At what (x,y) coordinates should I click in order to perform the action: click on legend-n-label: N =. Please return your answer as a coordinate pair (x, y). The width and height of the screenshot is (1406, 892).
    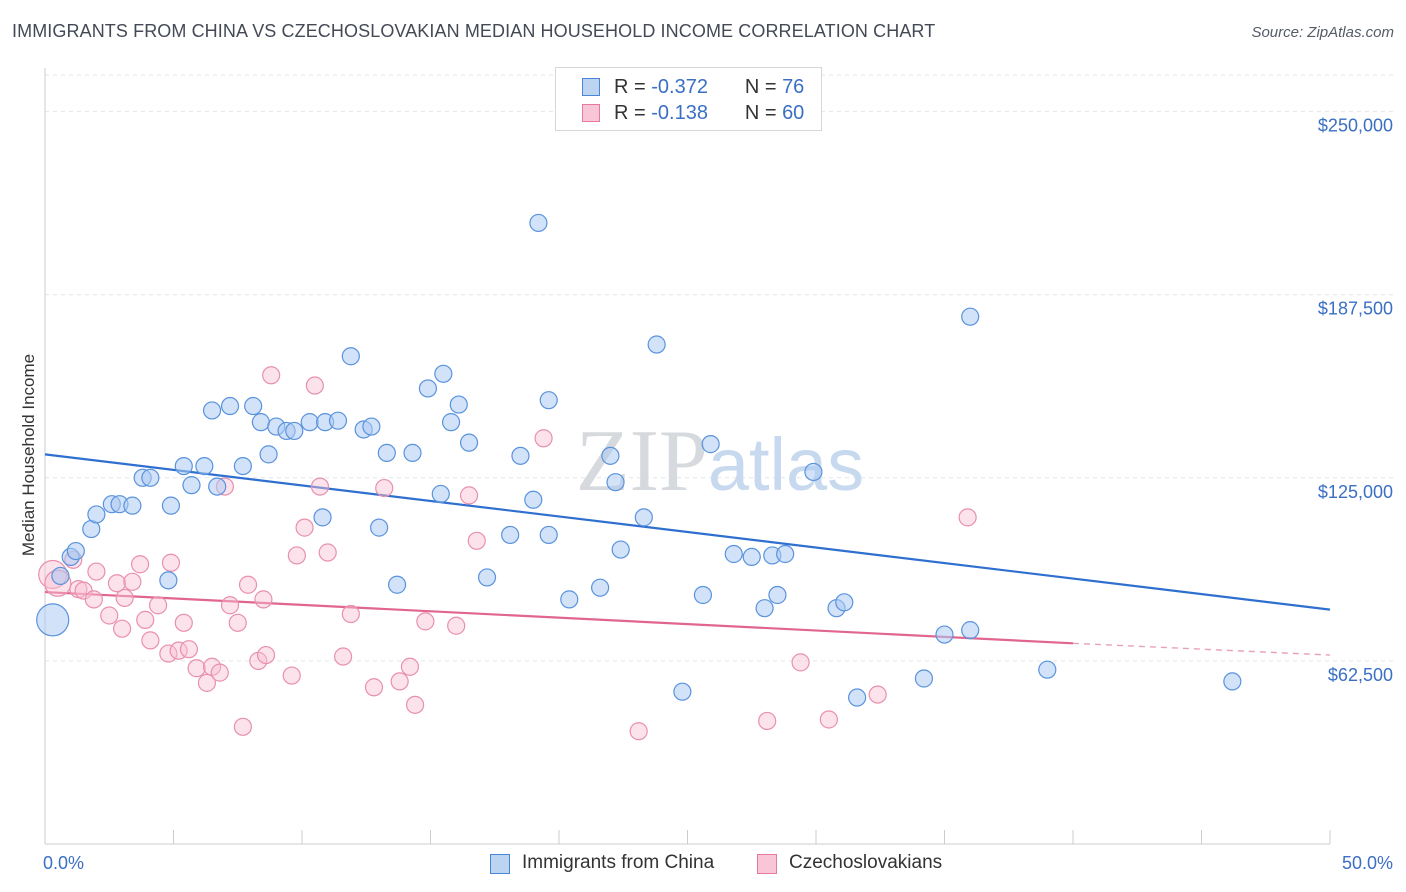
    Looking at the image, I should click on (760, 113).